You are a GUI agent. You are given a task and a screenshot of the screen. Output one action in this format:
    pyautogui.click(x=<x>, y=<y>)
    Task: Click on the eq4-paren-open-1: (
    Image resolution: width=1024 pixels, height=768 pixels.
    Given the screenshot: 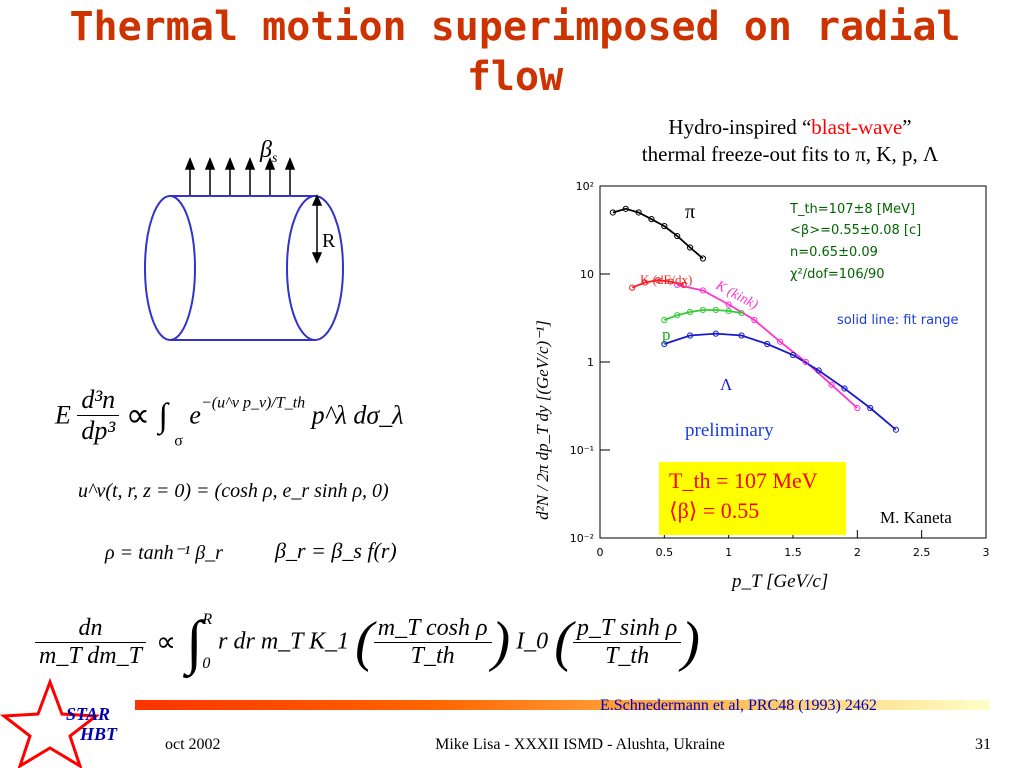 What is the action you would take?
    pyautogui.click(x=364, y=642)
    